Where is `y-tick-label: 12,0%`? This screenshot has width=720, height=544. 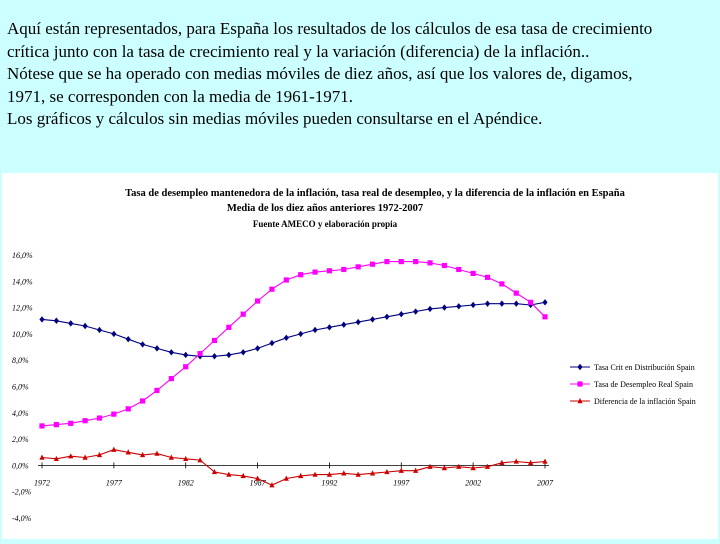 y-tick-label: 12,0% is located at coordinates (22, 308).